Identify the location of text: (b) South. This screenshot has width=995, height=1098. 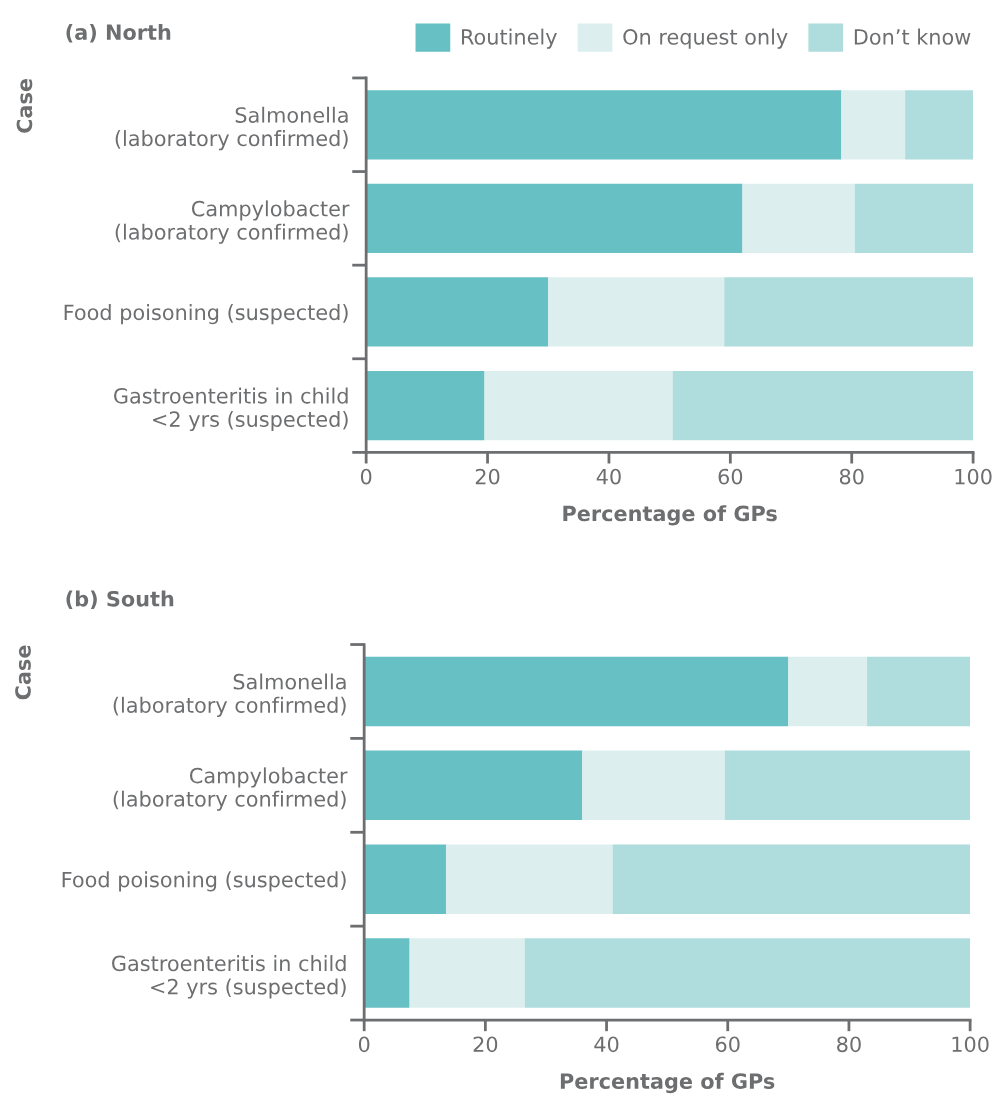
(120, 600).